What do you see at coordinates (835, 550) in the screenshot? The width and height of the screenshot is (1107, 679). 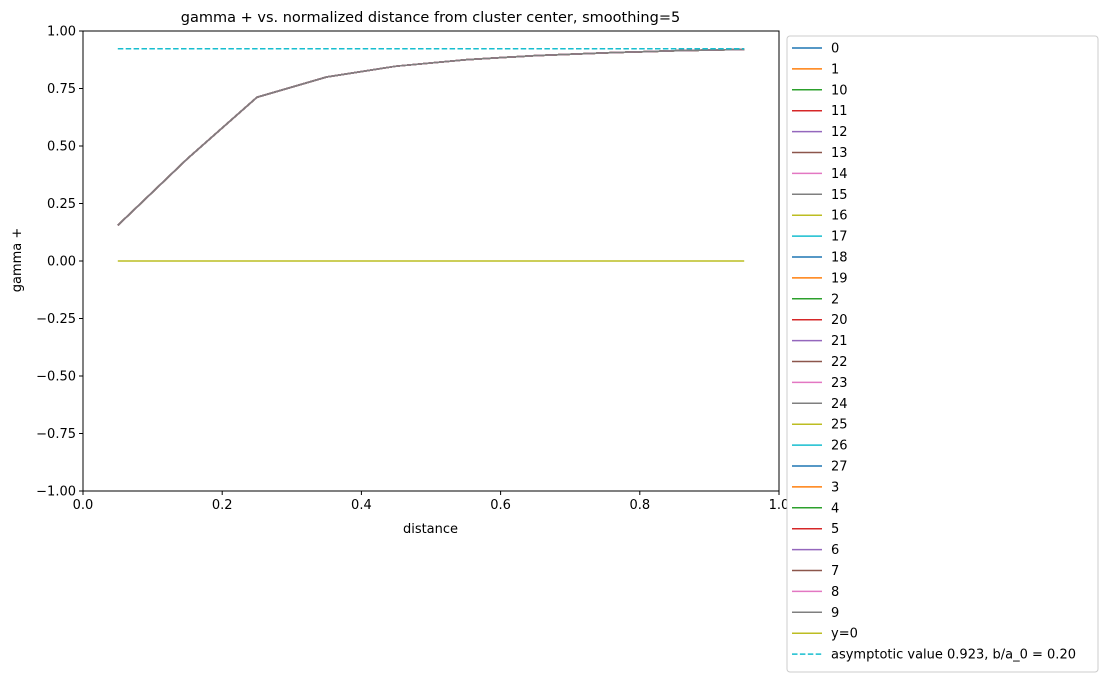 I see `legend-label: 6` at bounding box center [835, 550].